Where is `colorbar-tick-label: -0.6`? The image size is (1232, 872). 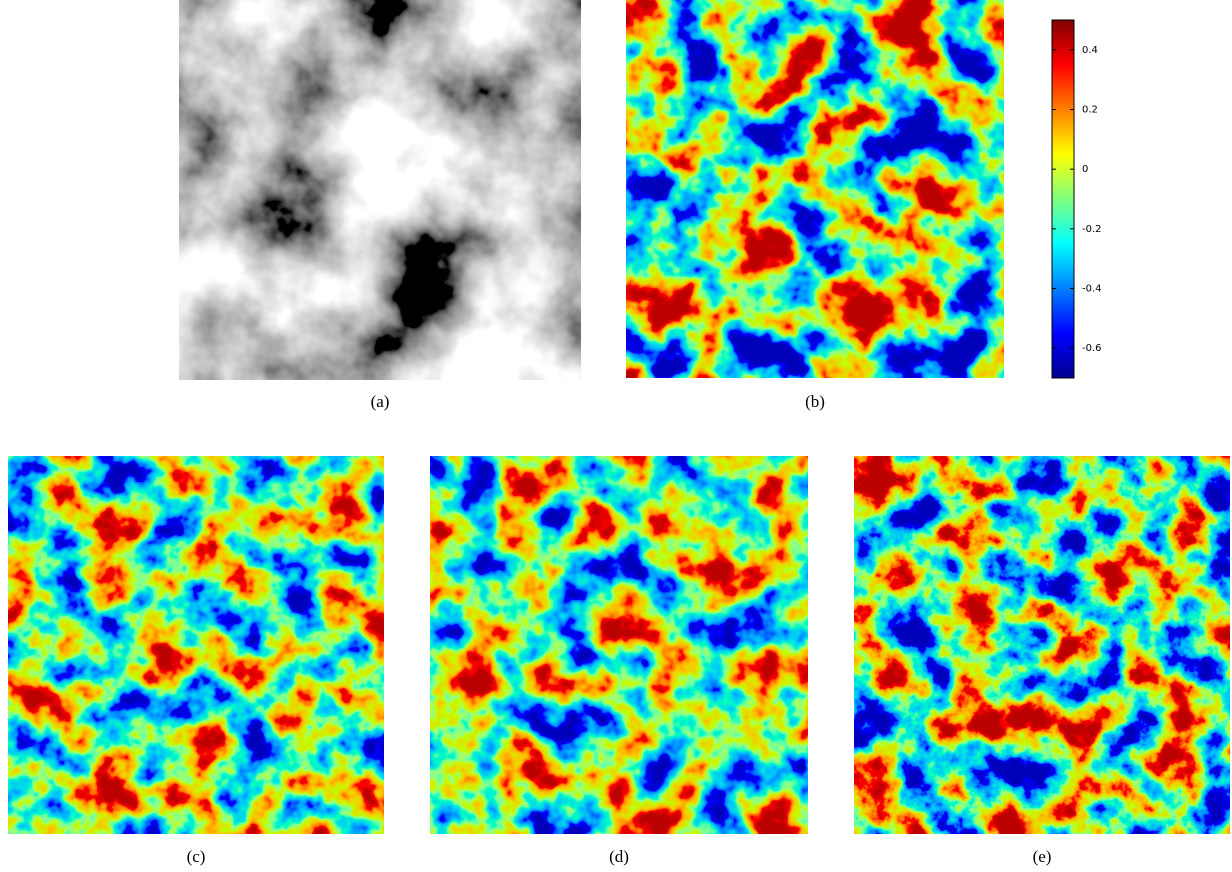
colorbar-tick-label: -0.6 is located at coordinates (1092, 348).